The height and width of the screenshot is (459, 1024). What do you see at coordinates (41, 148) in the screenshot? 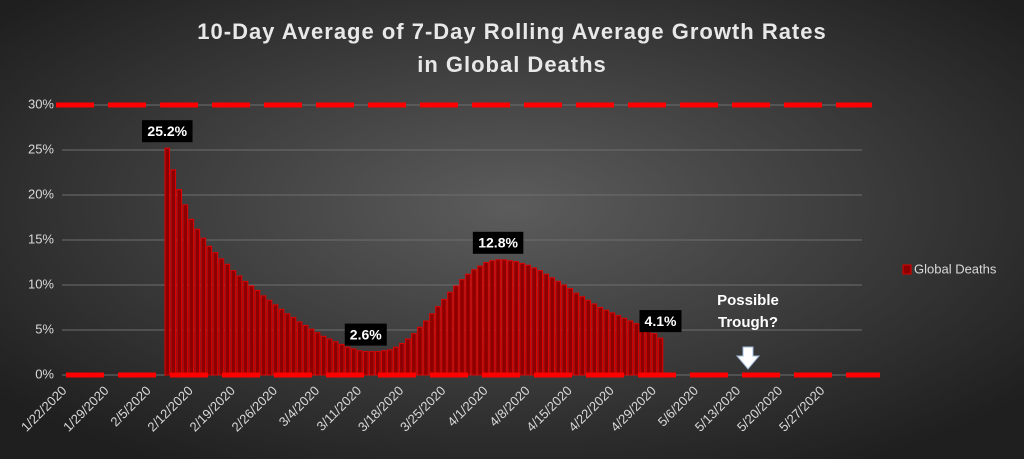
I see `y-tick-label: 25%` at bounding box center [41, 148].